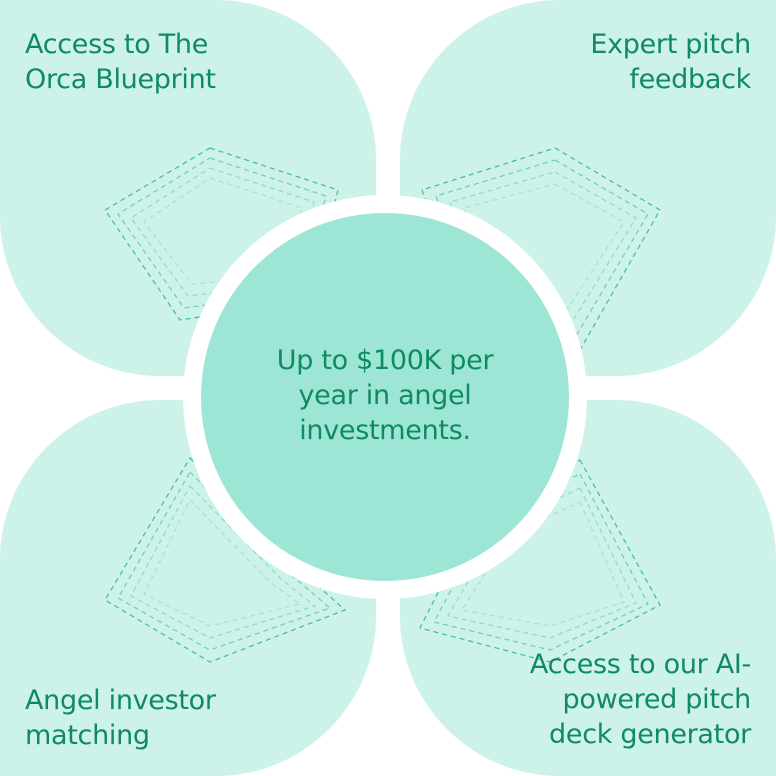 Image resolution: width=776 pixels, height=776 pixels. I want to click on label-pitch-feedback: Expert pitch feedback, so click(670, 62).